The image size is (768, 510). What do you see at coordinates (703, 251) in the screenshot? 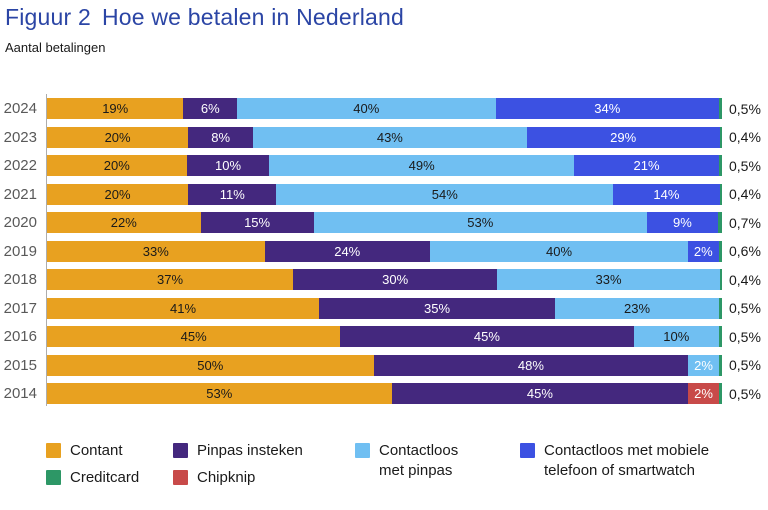
I see `segment-contactloos-mobiel: 2%` at bounding box center [703, 251].